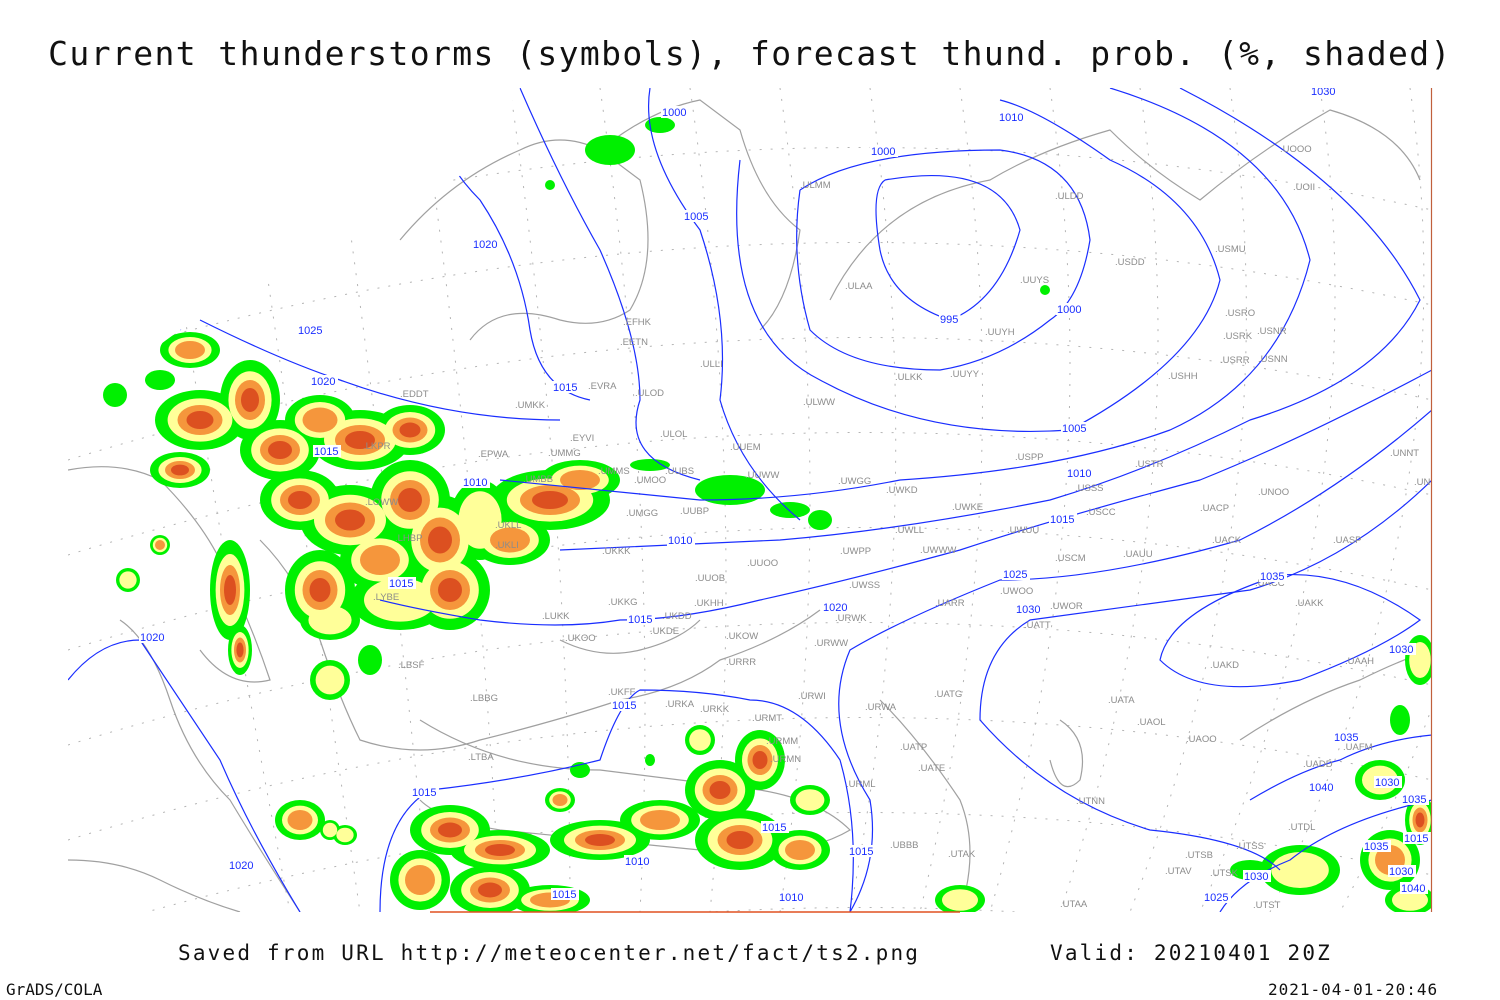 This screenshot has width=1500, height=1000. I want to click on station-label: .UTSB, so click(1199, 855).